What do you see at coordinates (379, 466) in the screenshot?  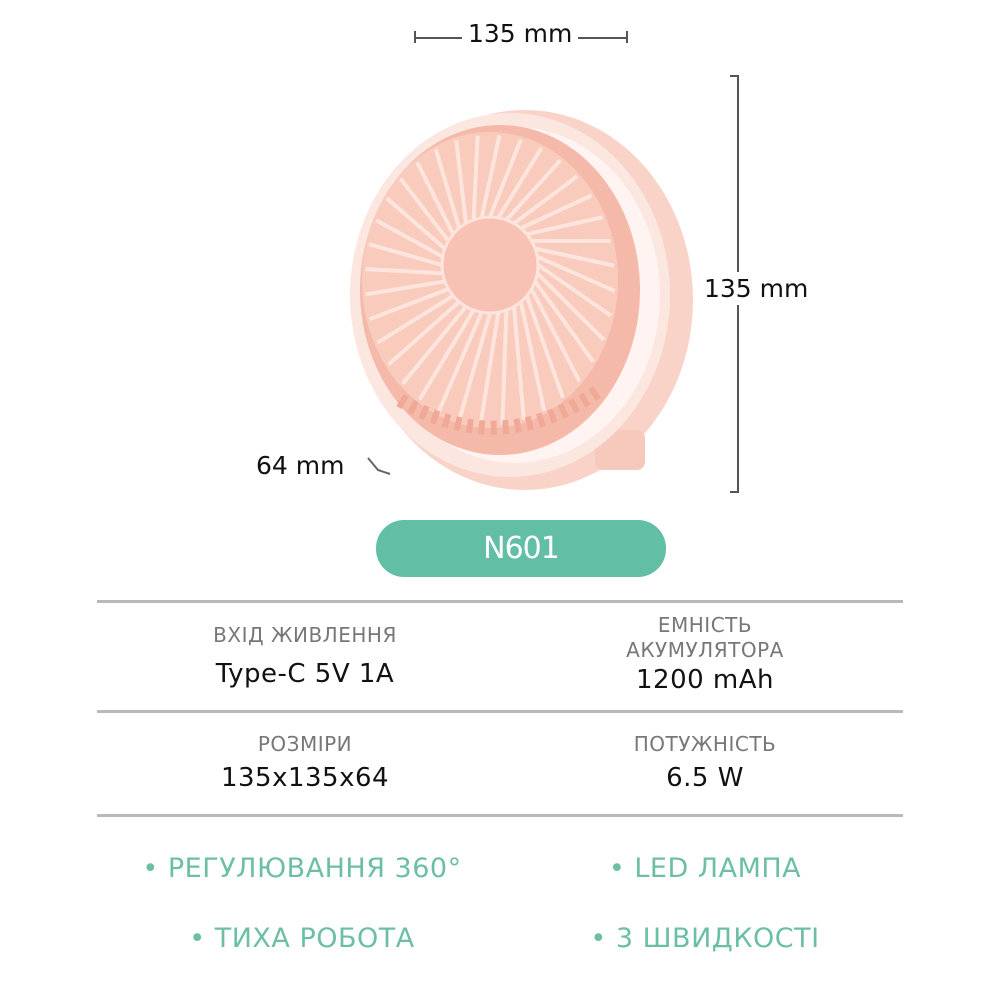 I see `depth-dimension-line` at bounding box center [379, 466].